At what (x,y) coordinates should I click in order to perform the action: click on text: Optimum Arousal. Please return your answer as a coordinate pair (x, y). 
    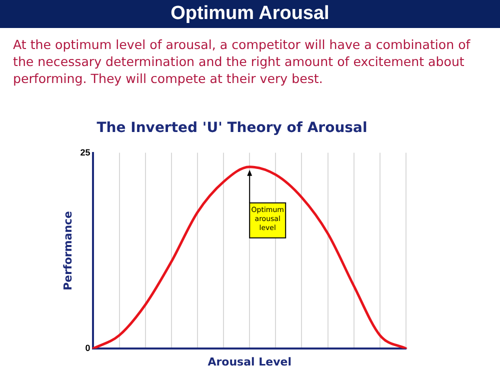
    Looking at the image, I should click on (250, 14).